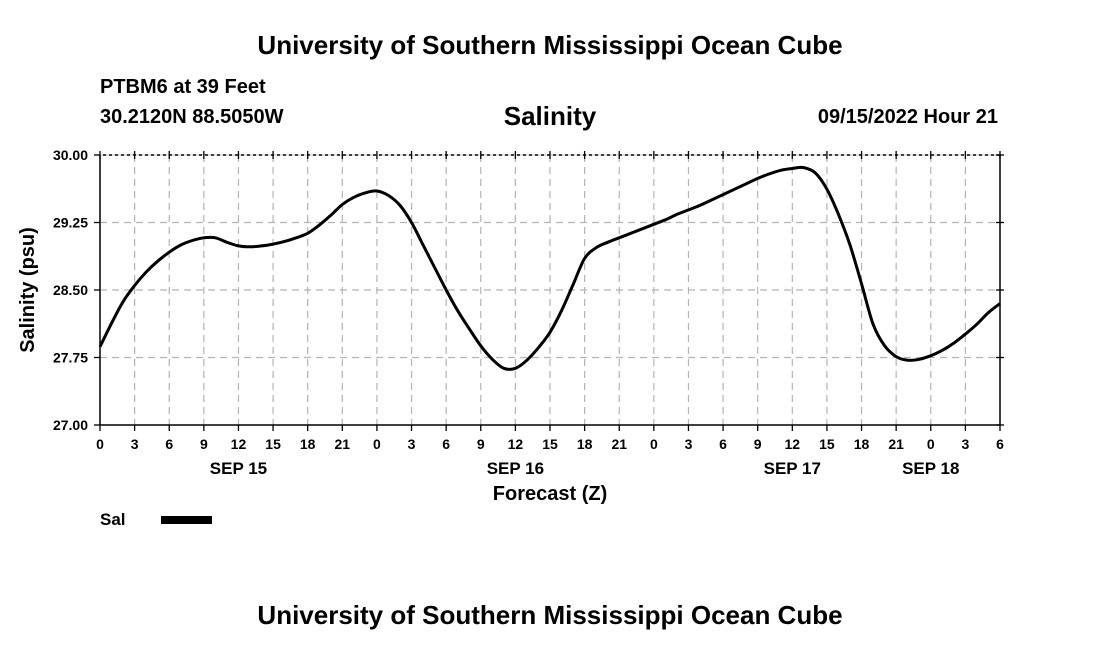 This screenshot has height=650, width=1100. I want to click on y-tick-label: 30.00, so click(70, 155).